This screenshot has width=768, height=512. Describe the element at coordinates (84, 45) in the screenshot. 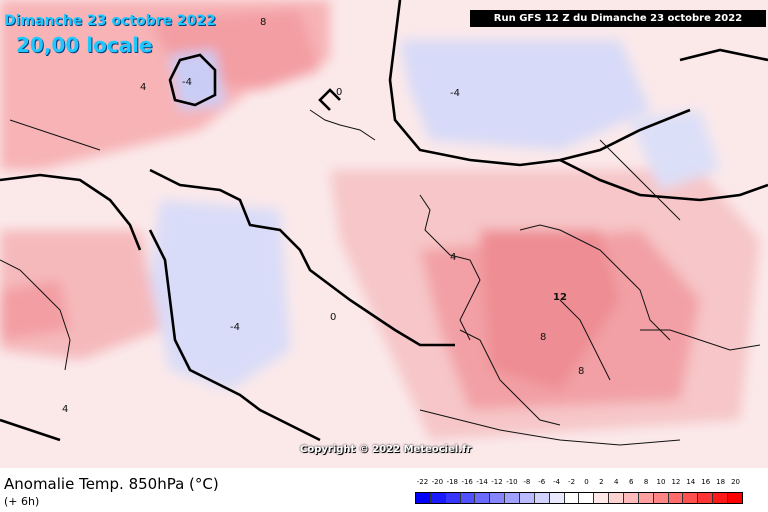

I see `forecast-time-title: 20,00 locale` at that location.